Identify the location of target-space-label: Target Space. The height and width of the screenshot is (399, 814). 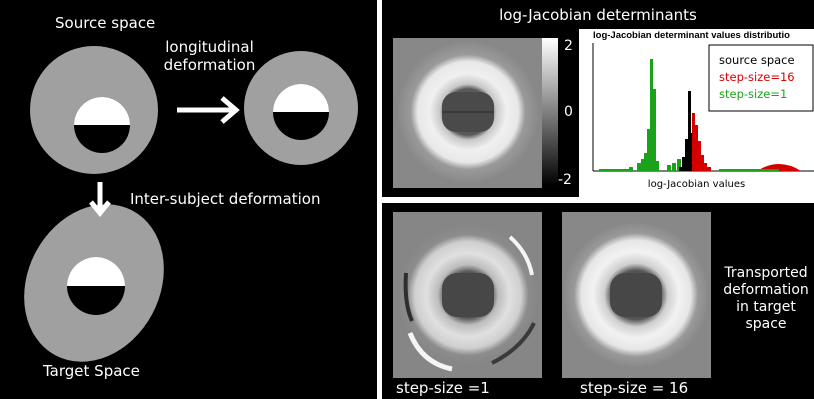
(91, 371).